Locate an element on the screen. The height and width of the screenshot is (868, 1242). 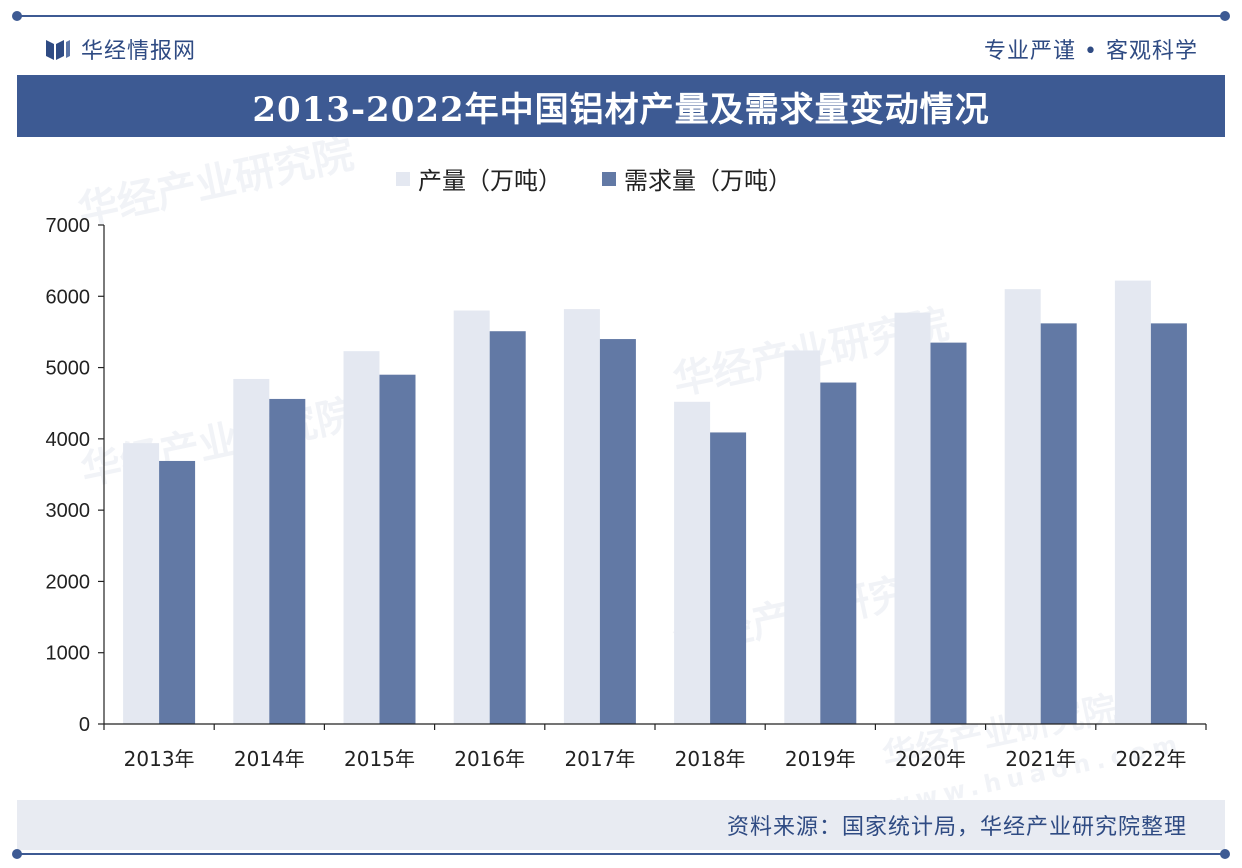
chart-legend: 产量（万吨） 需求量（万吨） is located at coordinates (614, 178).